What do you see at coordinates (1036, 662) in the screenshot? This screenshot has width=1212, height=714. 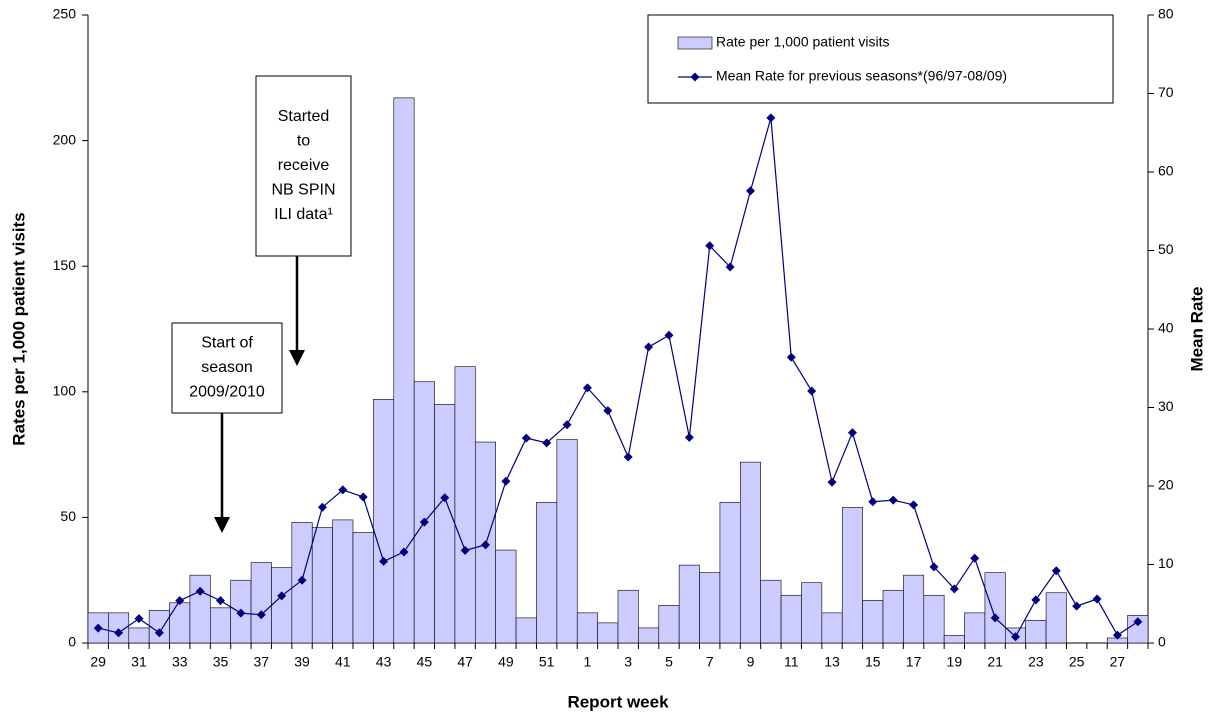 I see `x-tick-label: 23` at bounding box center [1036, 662].